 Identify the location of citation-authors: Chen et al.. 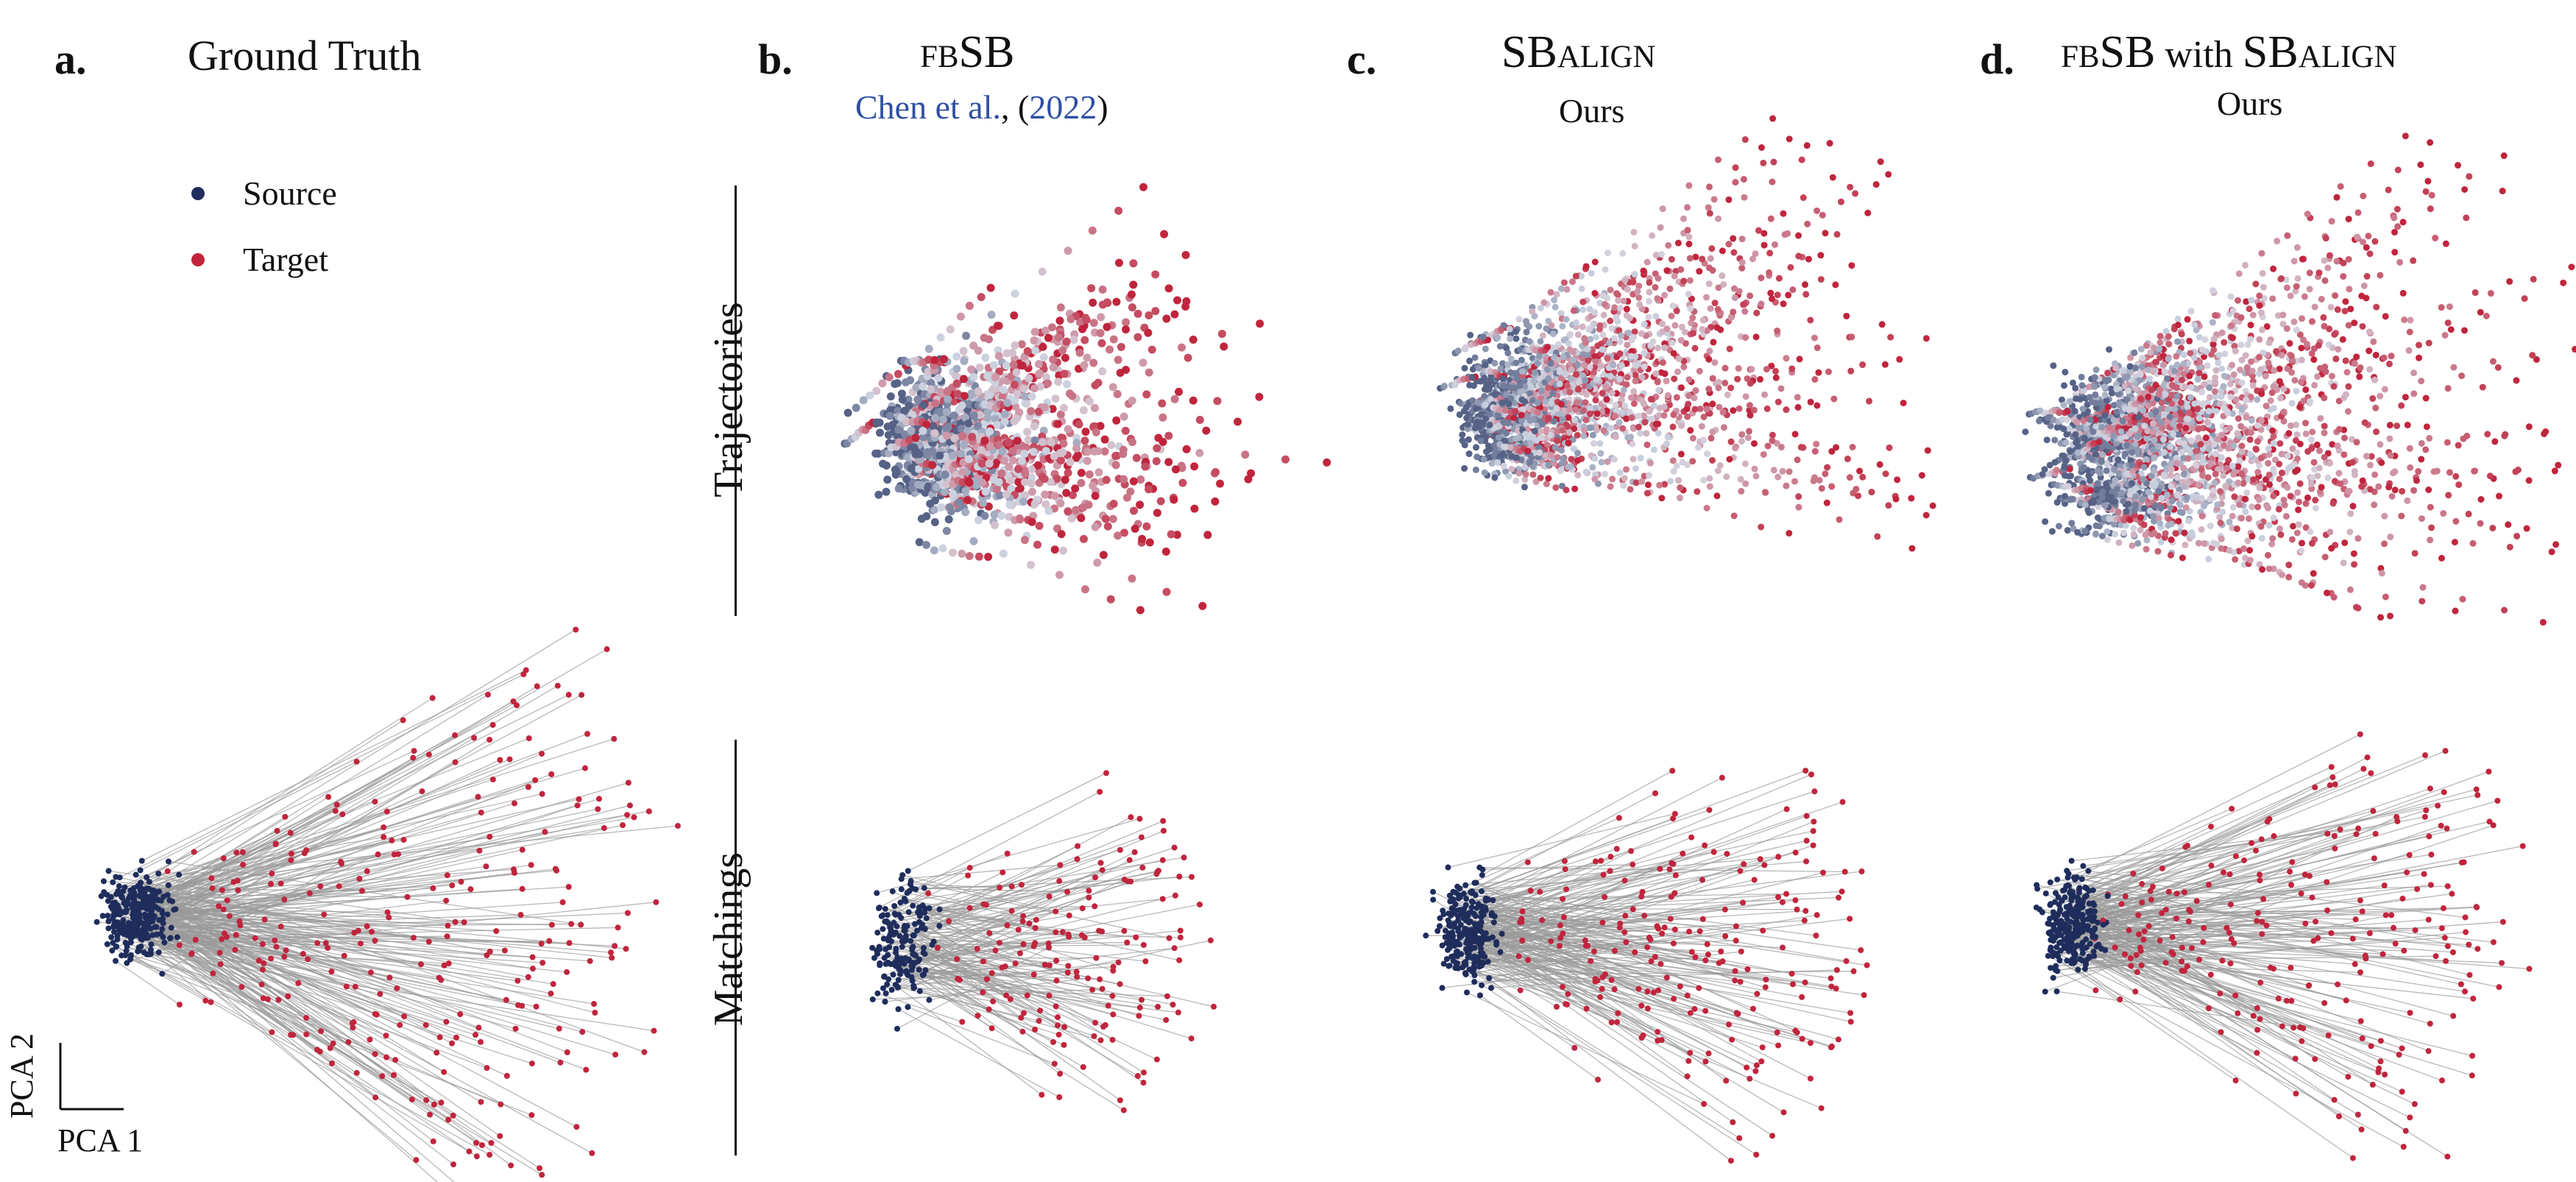
(928, 107).